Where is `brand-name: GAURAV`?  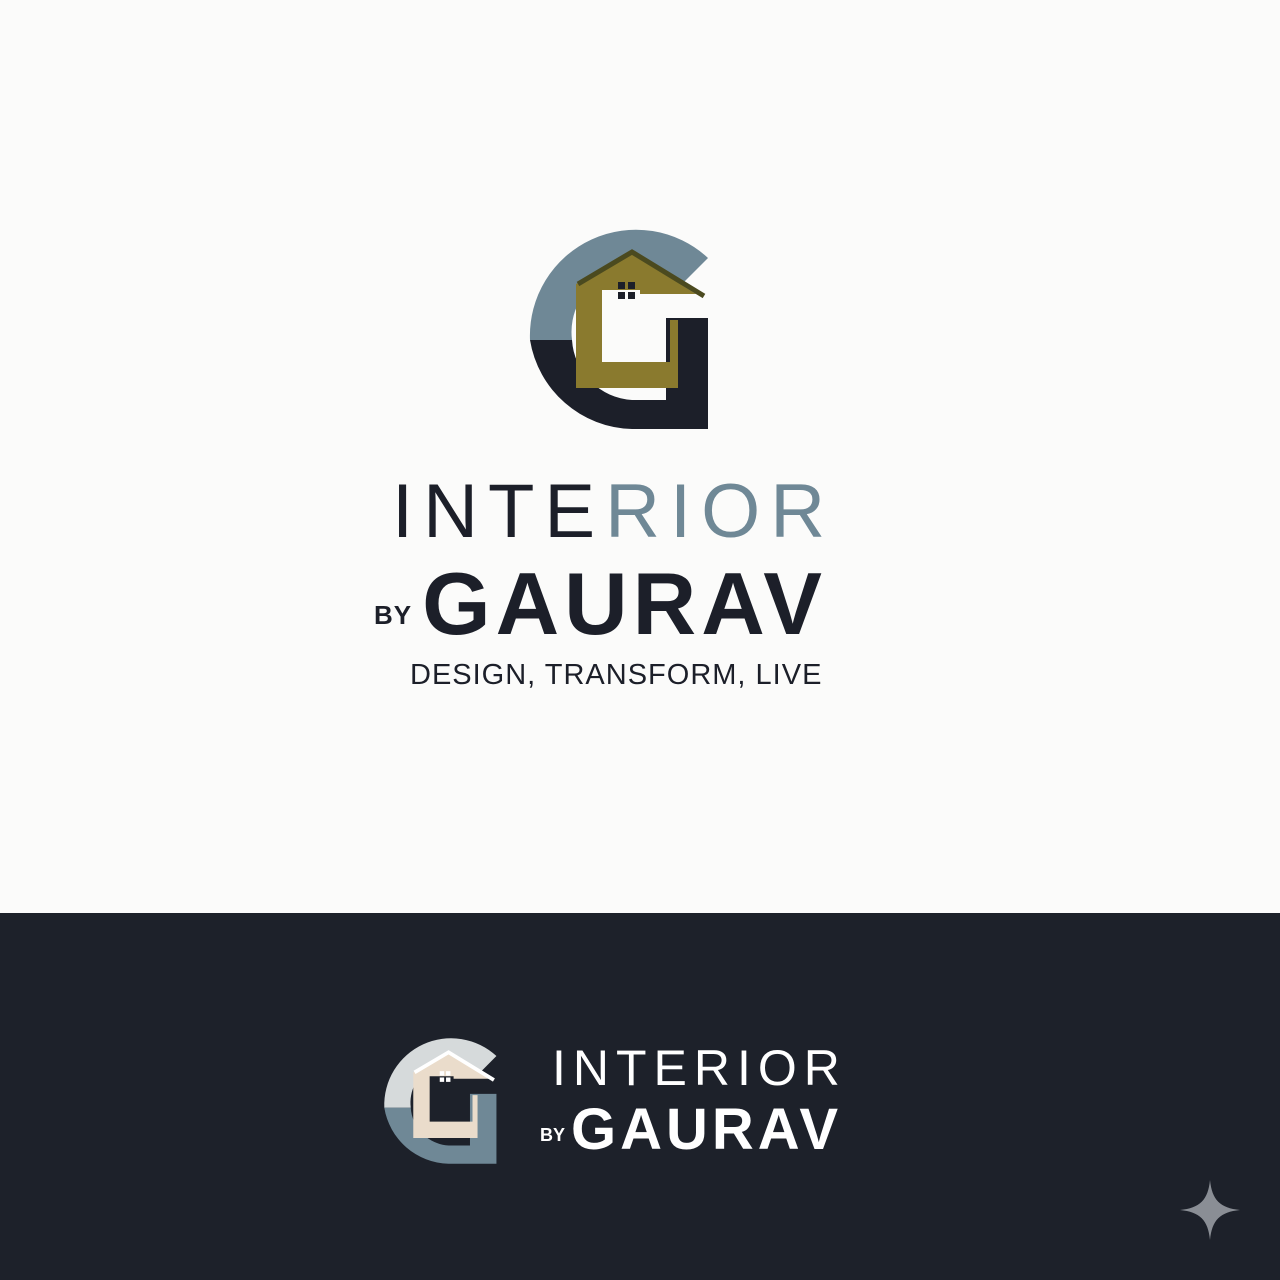
brand-name: GAURAV is located at coordinates (624, 603).